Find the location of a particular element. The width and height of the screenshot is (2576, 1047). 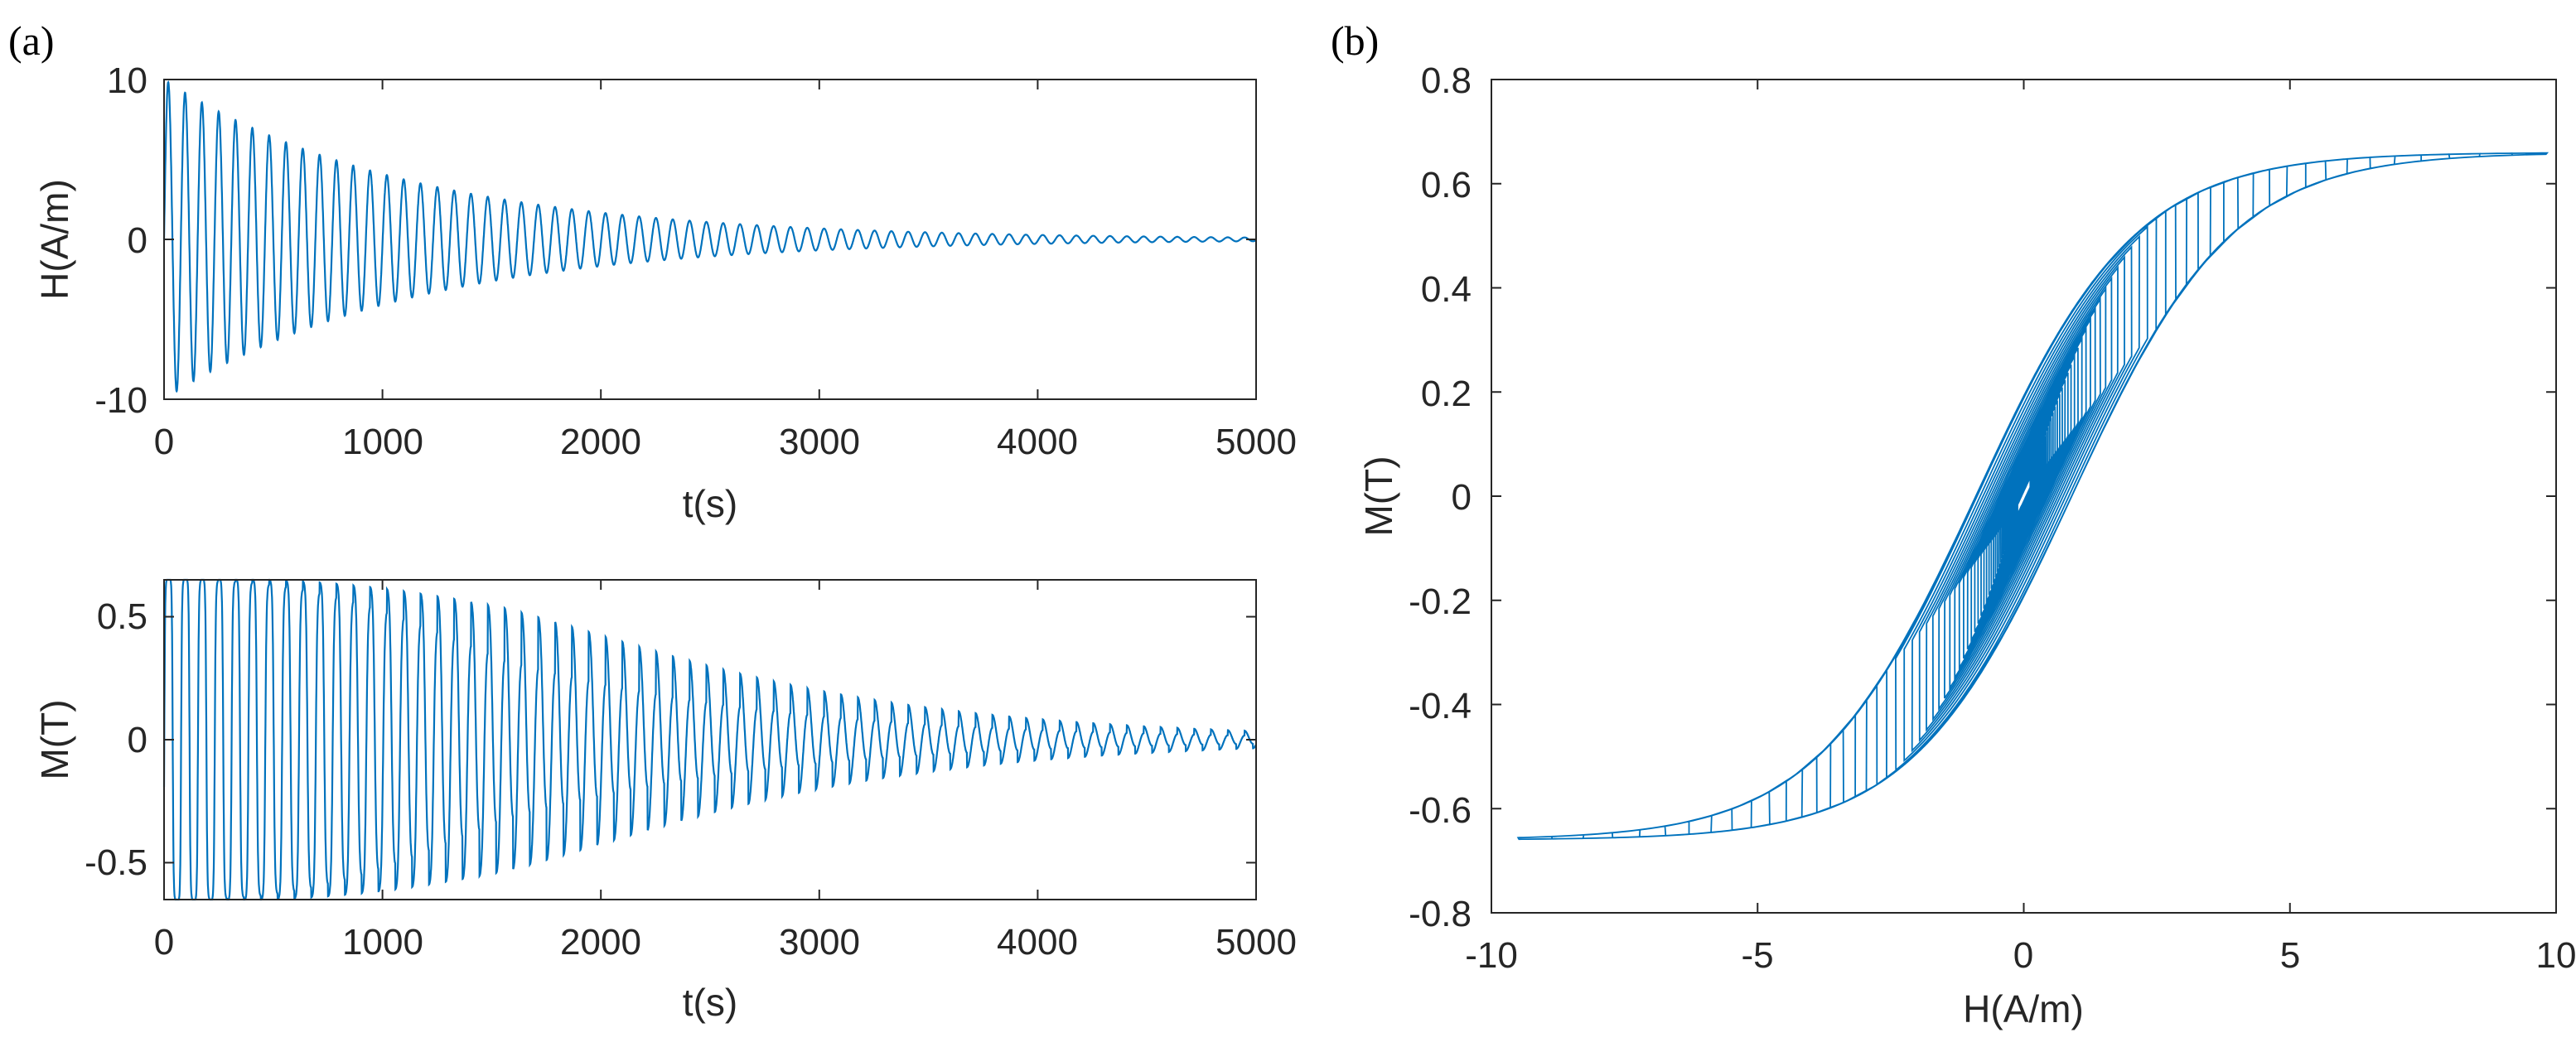

series-line-m is located at coordinates (710, 739).